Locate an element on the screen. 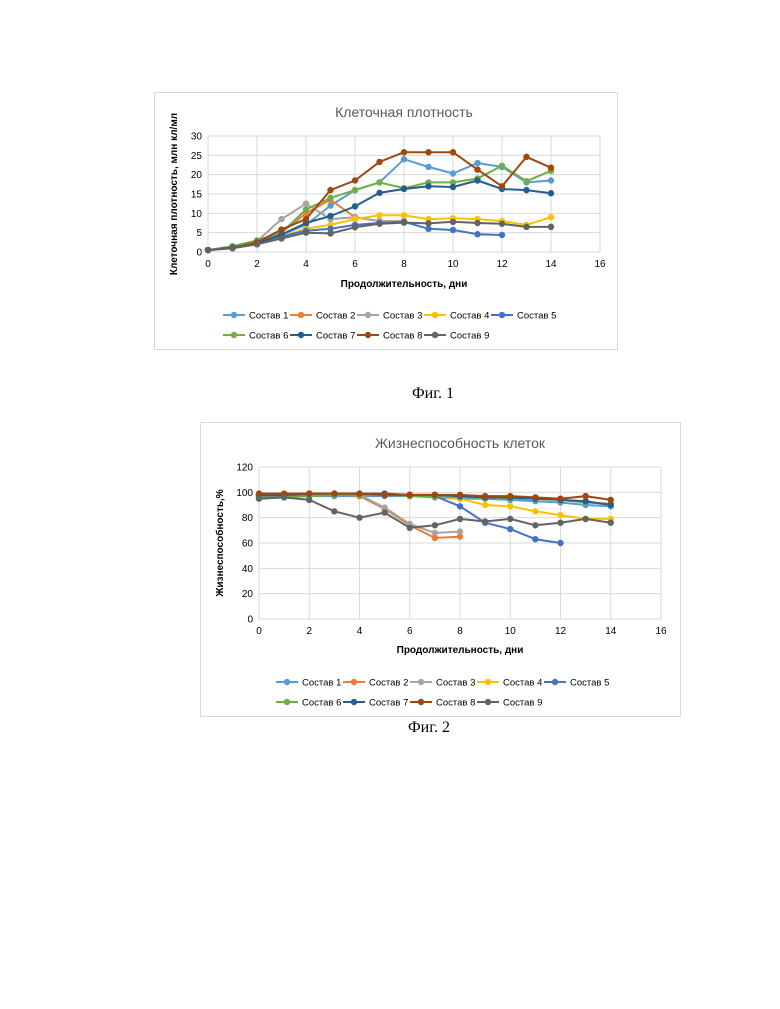  legend-entry: Состав 8 is located at coordinates (455, 703).